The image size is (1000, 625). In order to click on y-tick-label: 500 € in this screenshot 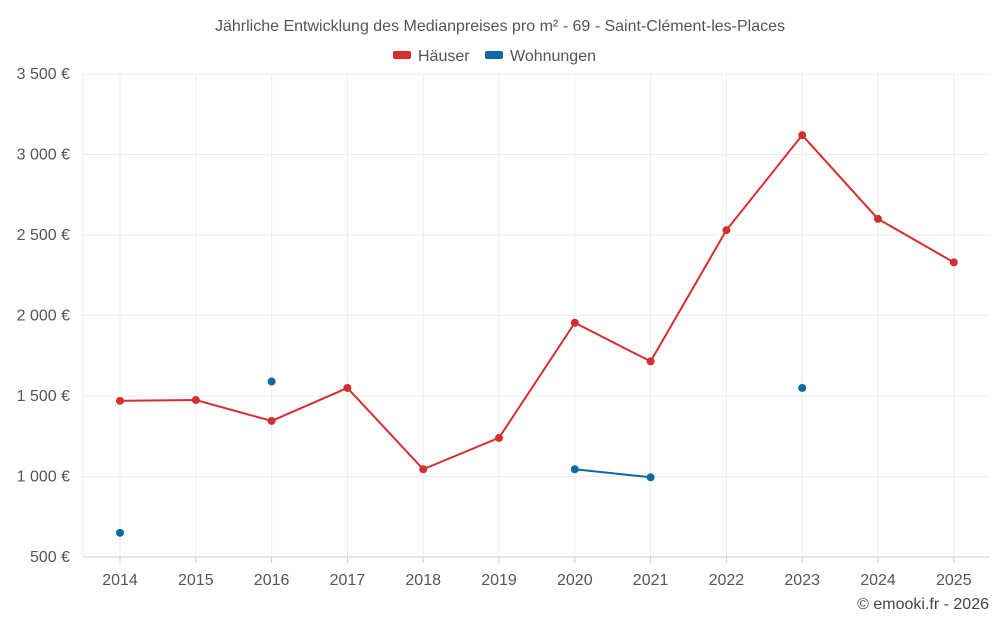, I will do `click(50, 557)`.